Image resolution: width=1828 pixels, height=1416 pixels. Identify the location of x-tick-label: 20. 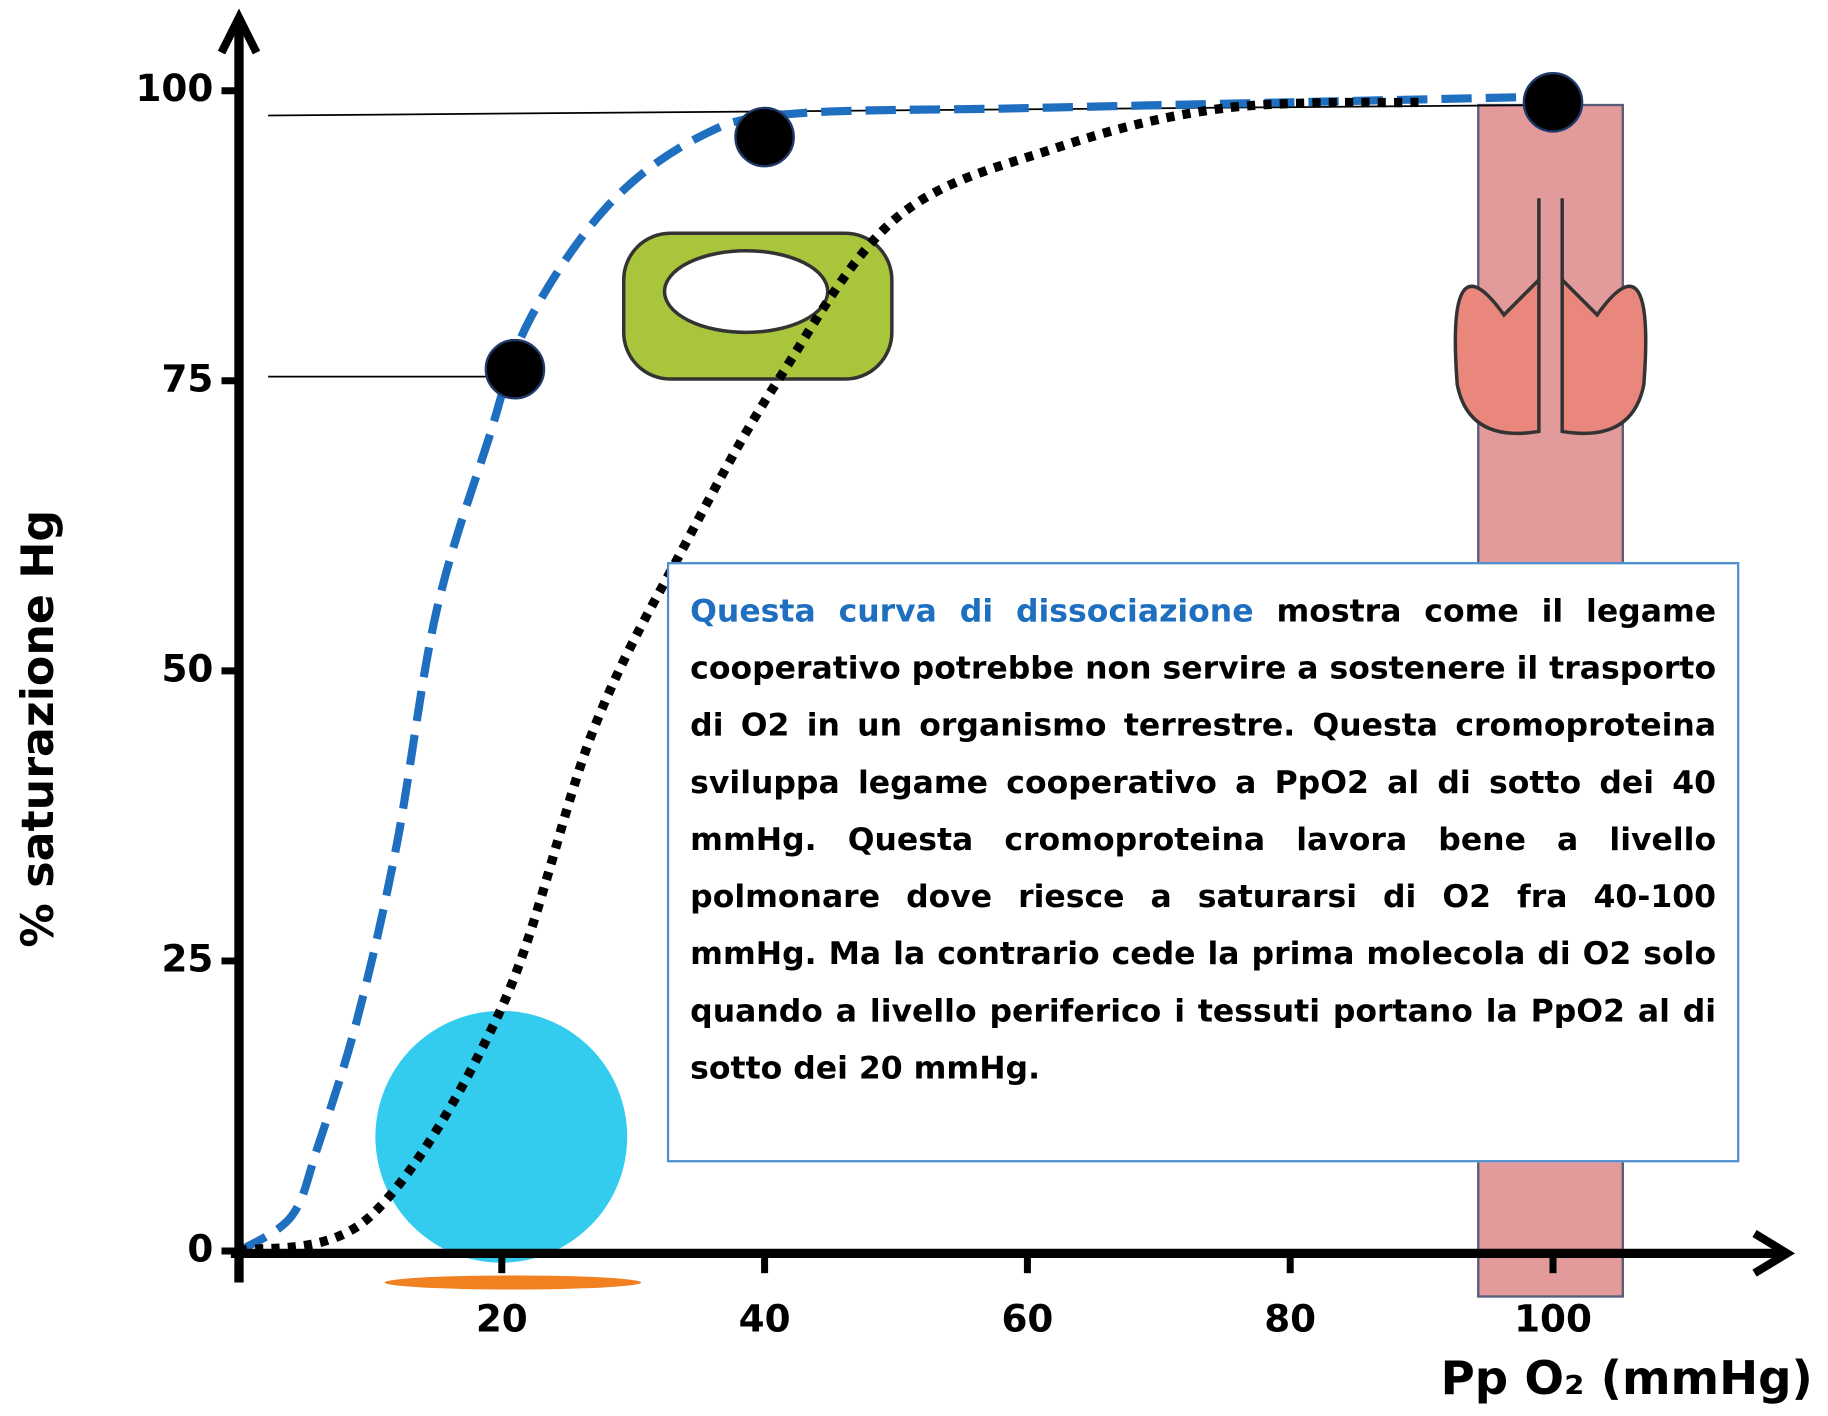
(502, 1318).